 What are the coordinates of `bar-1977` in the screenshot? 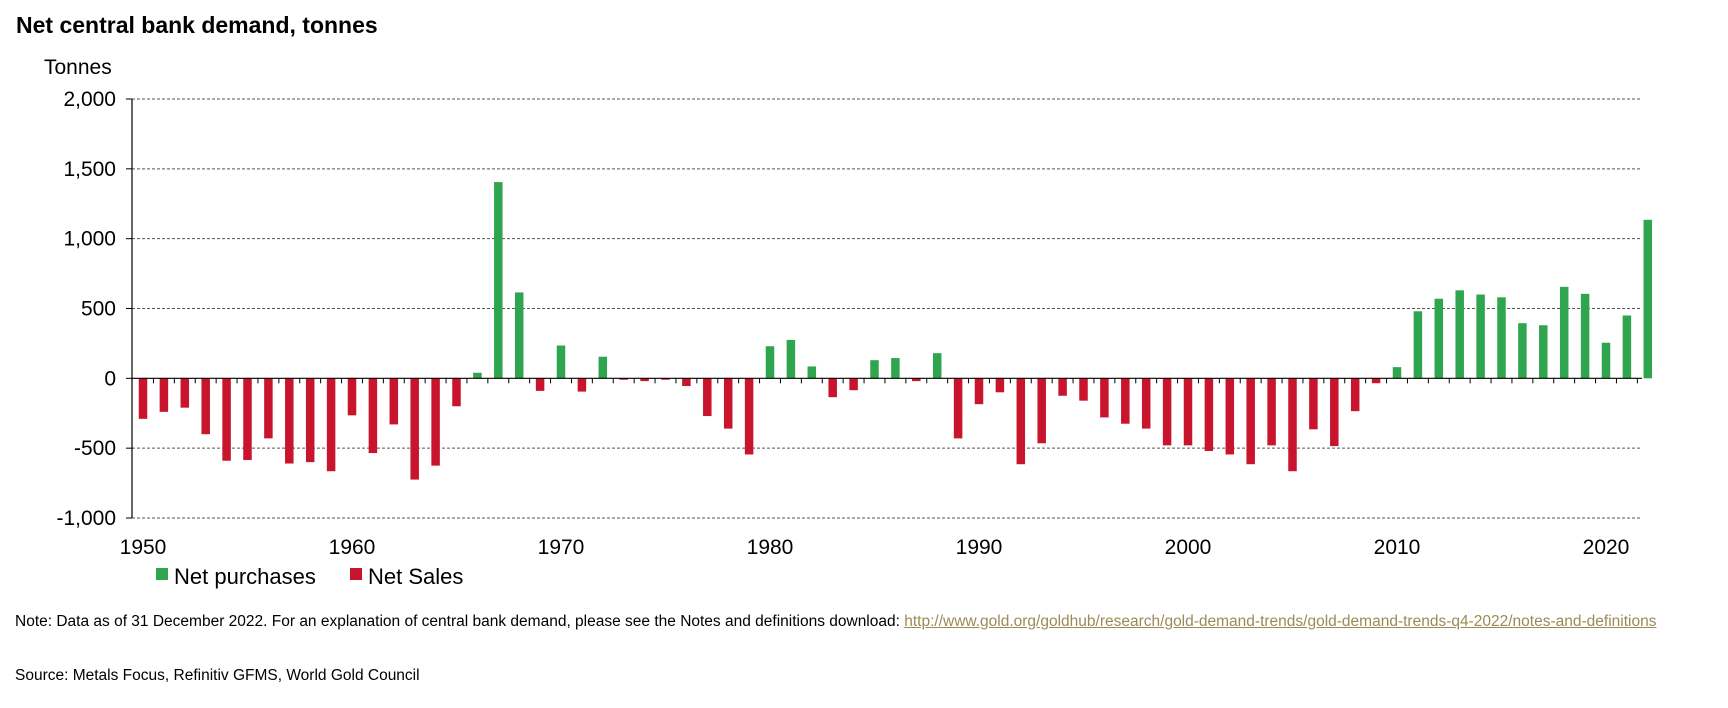 It's located at (707, 397).